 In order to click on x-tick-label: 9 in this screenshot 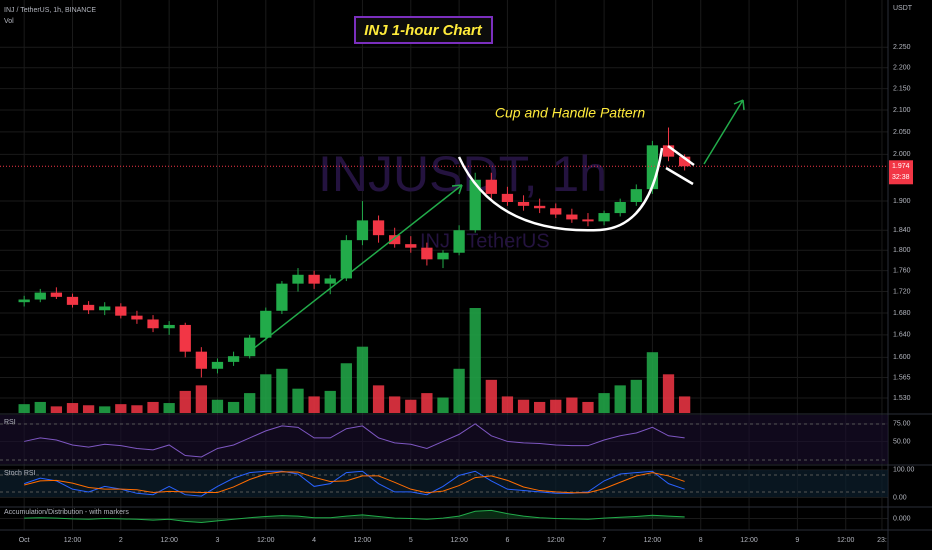, I will do `click(797, 540)`.